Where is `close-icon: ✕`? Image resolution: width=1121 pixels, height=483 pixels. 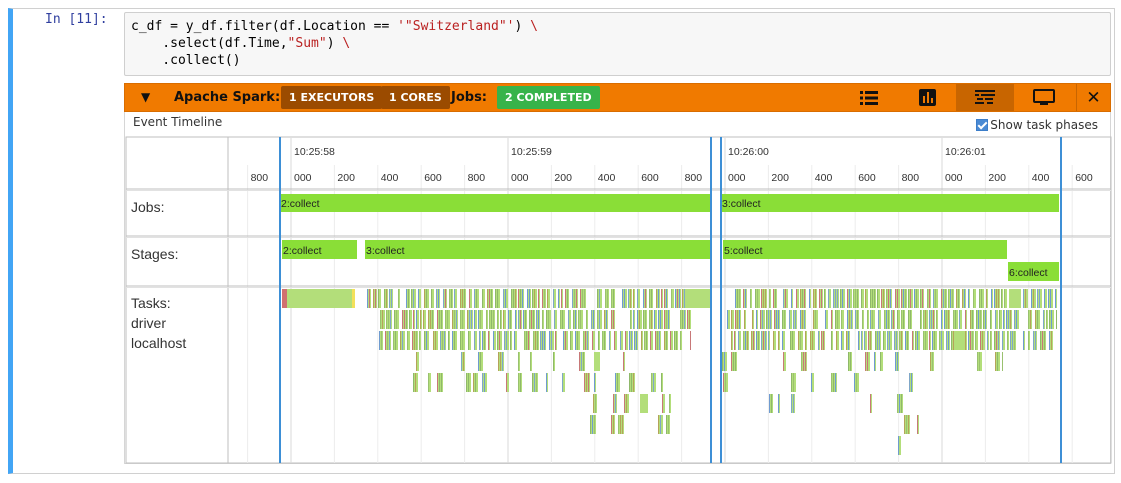 close-icon: ✕ is located at coordinates (1093, 97).